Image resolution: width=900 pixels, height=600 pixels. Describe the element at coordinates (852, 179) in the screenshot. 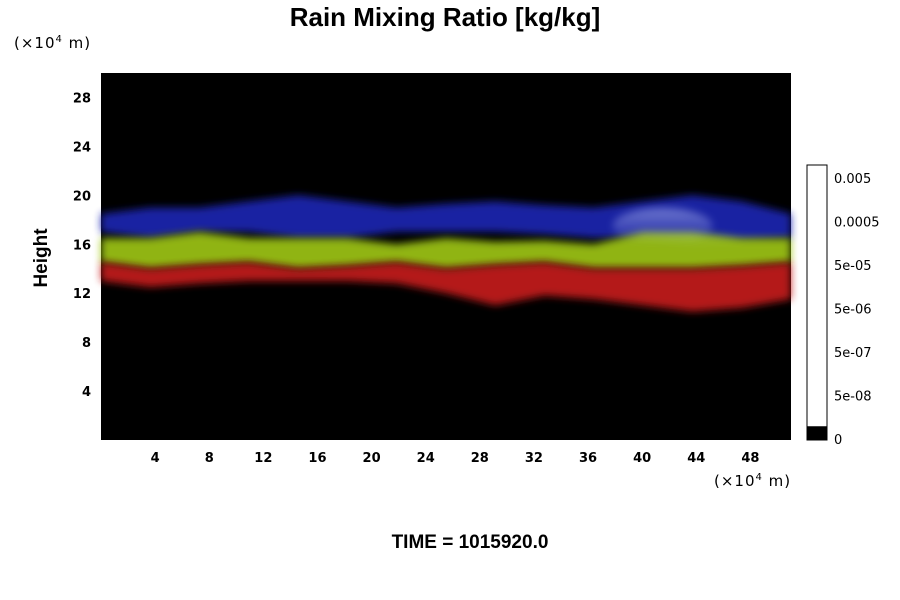

I see `colorbar-tick-label: 0.005` at that location.